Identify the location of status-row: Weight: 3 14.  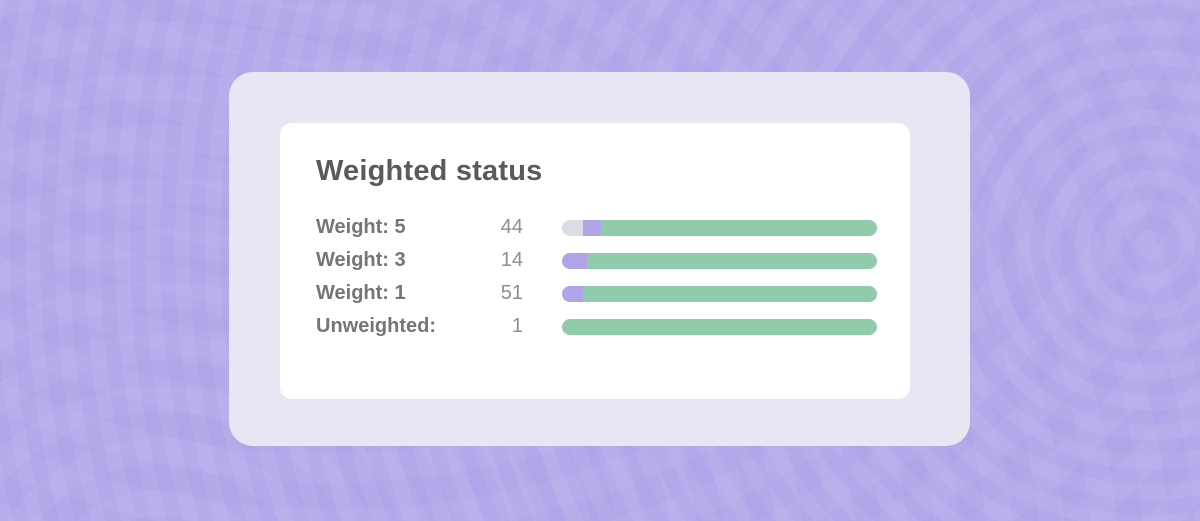
(596, 260).